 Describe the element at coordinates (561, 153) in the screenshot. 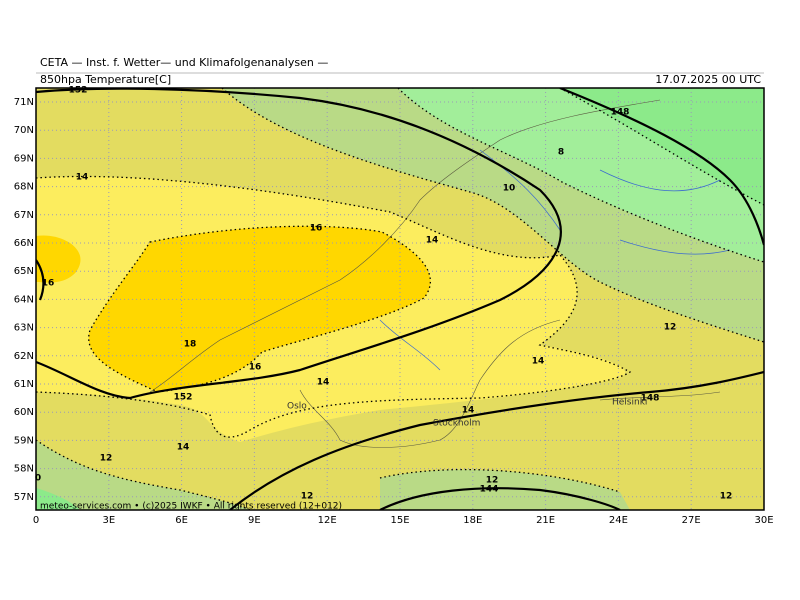

I see `contour-label: 8` at that location.